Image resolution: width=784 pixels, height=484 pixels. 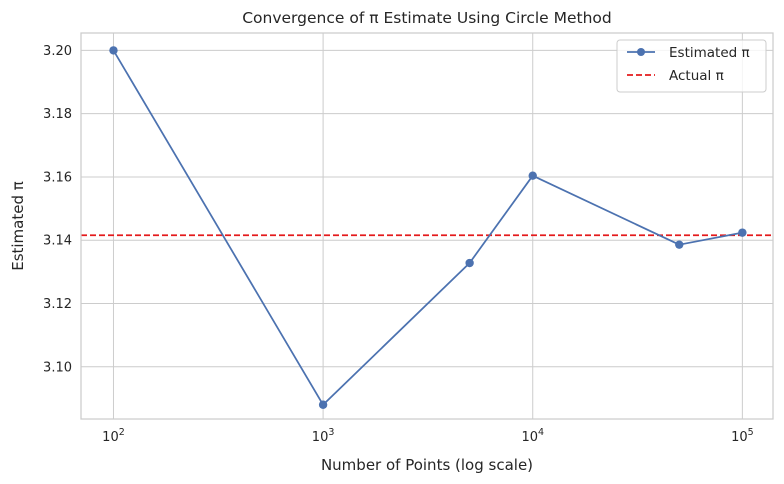 I want to click on legend-box, so click(x=691, y=66).